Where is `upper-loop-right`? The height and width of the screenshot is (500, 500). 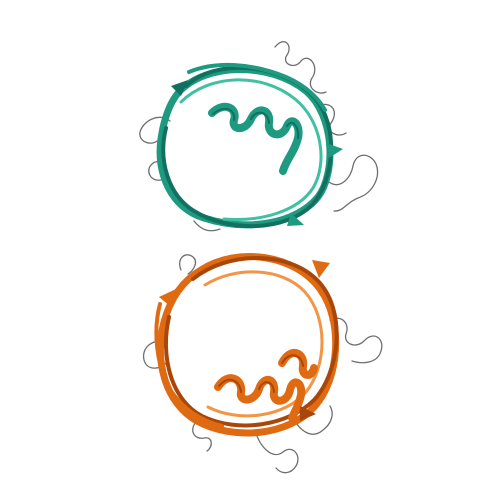 upper-loop-right is located at coordinates (332, 119).